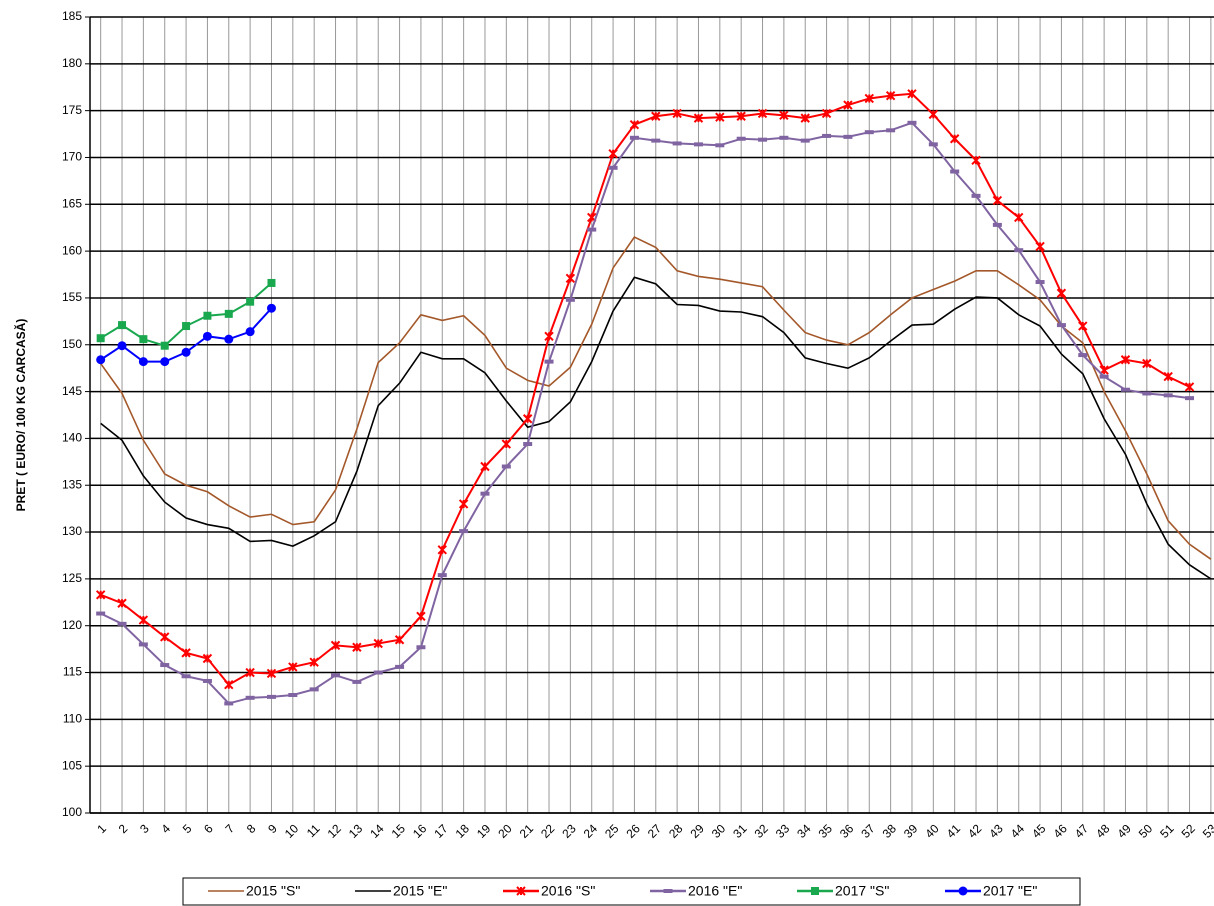 The height and width of the screenshot is (906, 1214). I want to click on y-tick-label: 160, so click(72, 250).